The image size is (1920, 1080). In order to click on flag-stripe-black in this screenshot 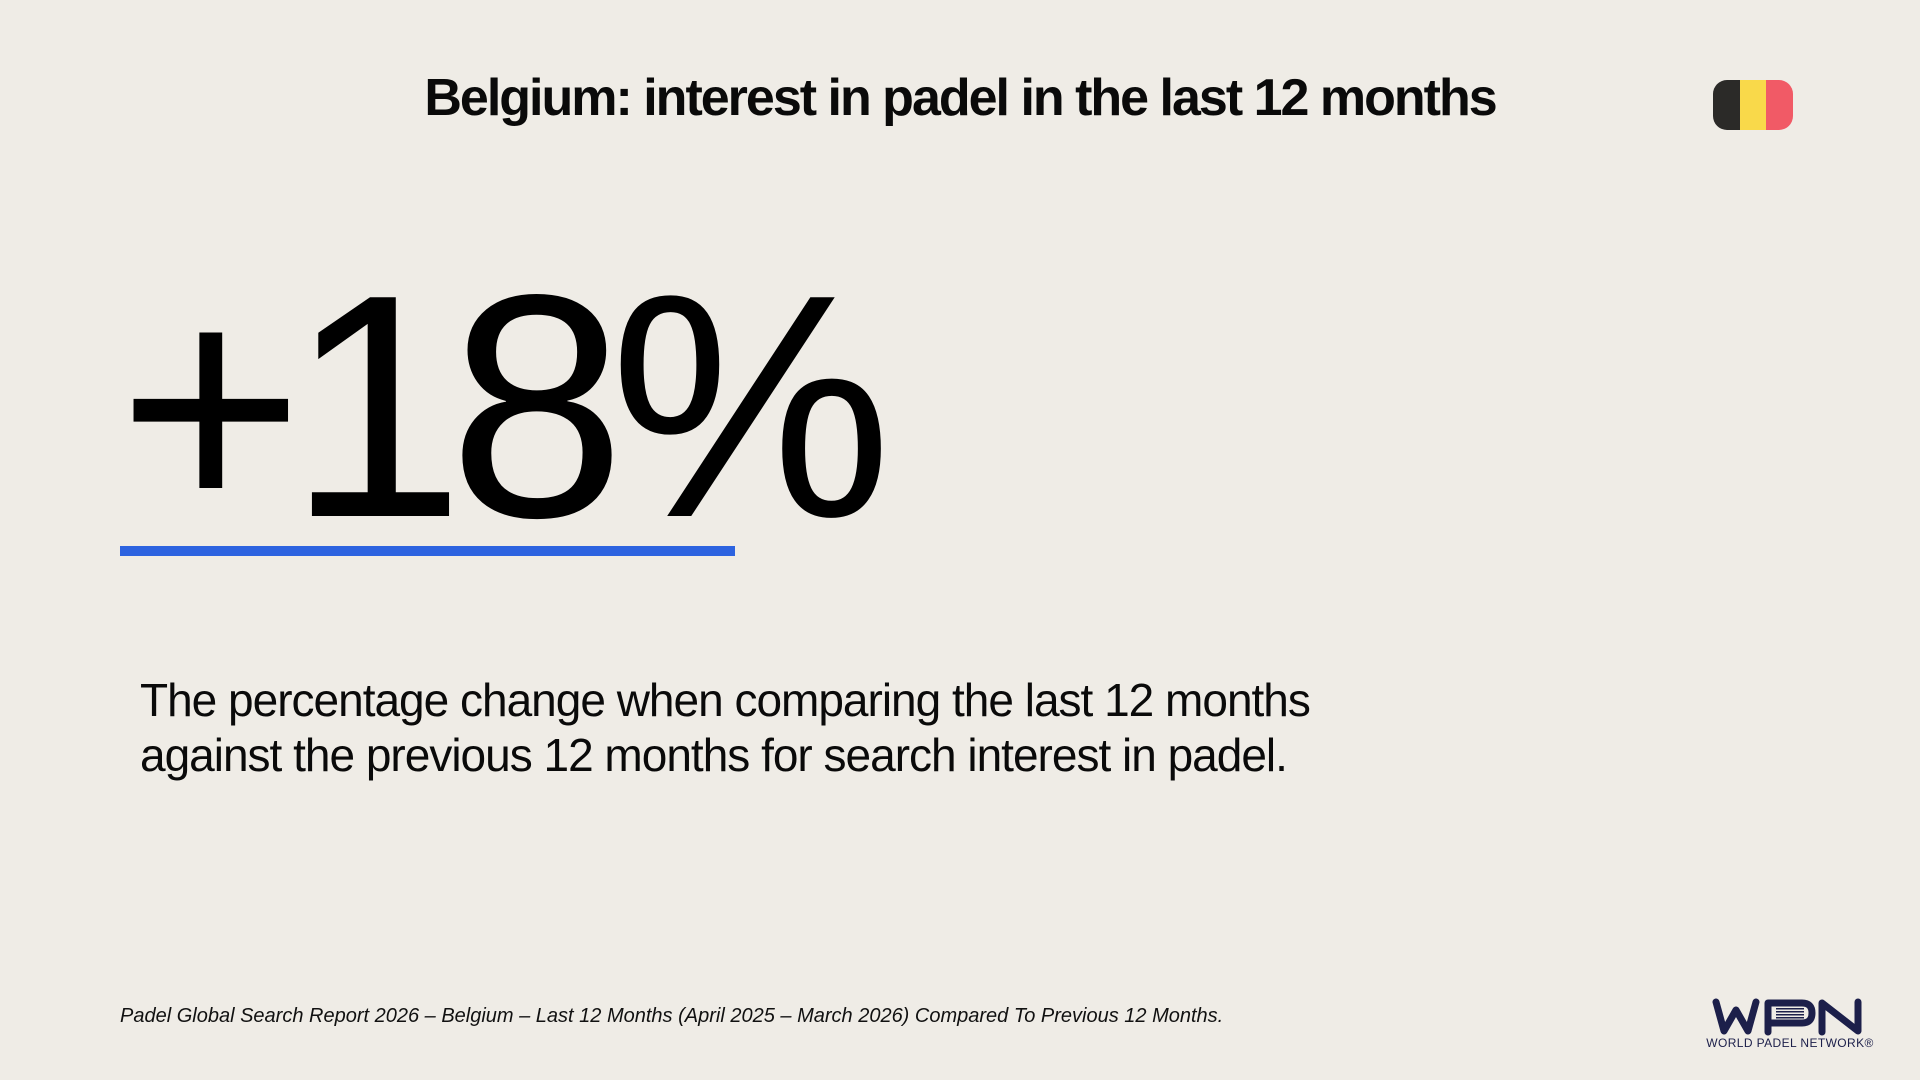, I will do `click(1726, 105)`.